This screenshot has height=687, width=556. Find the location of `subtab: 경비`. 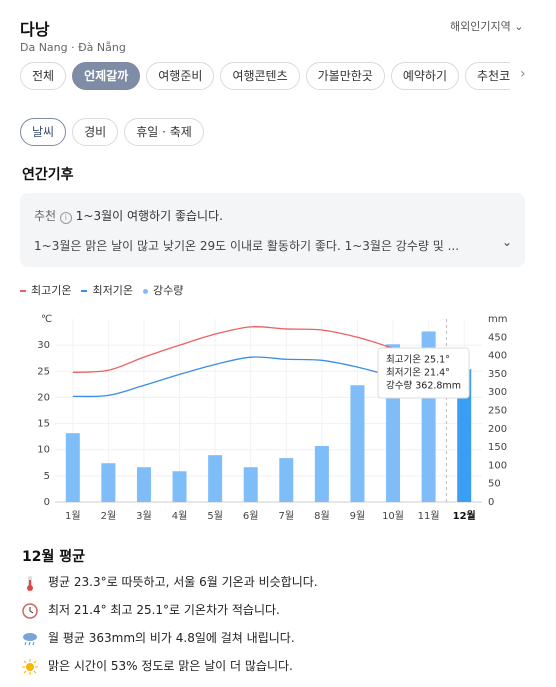

subtab: 경비 is located at coordinates (95, 132).